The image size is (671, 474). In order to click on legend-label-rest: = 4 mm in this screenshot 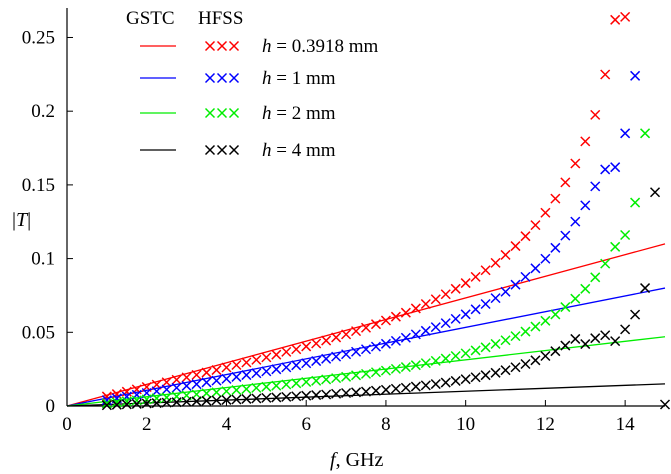, I will do `click(304, 150)`.